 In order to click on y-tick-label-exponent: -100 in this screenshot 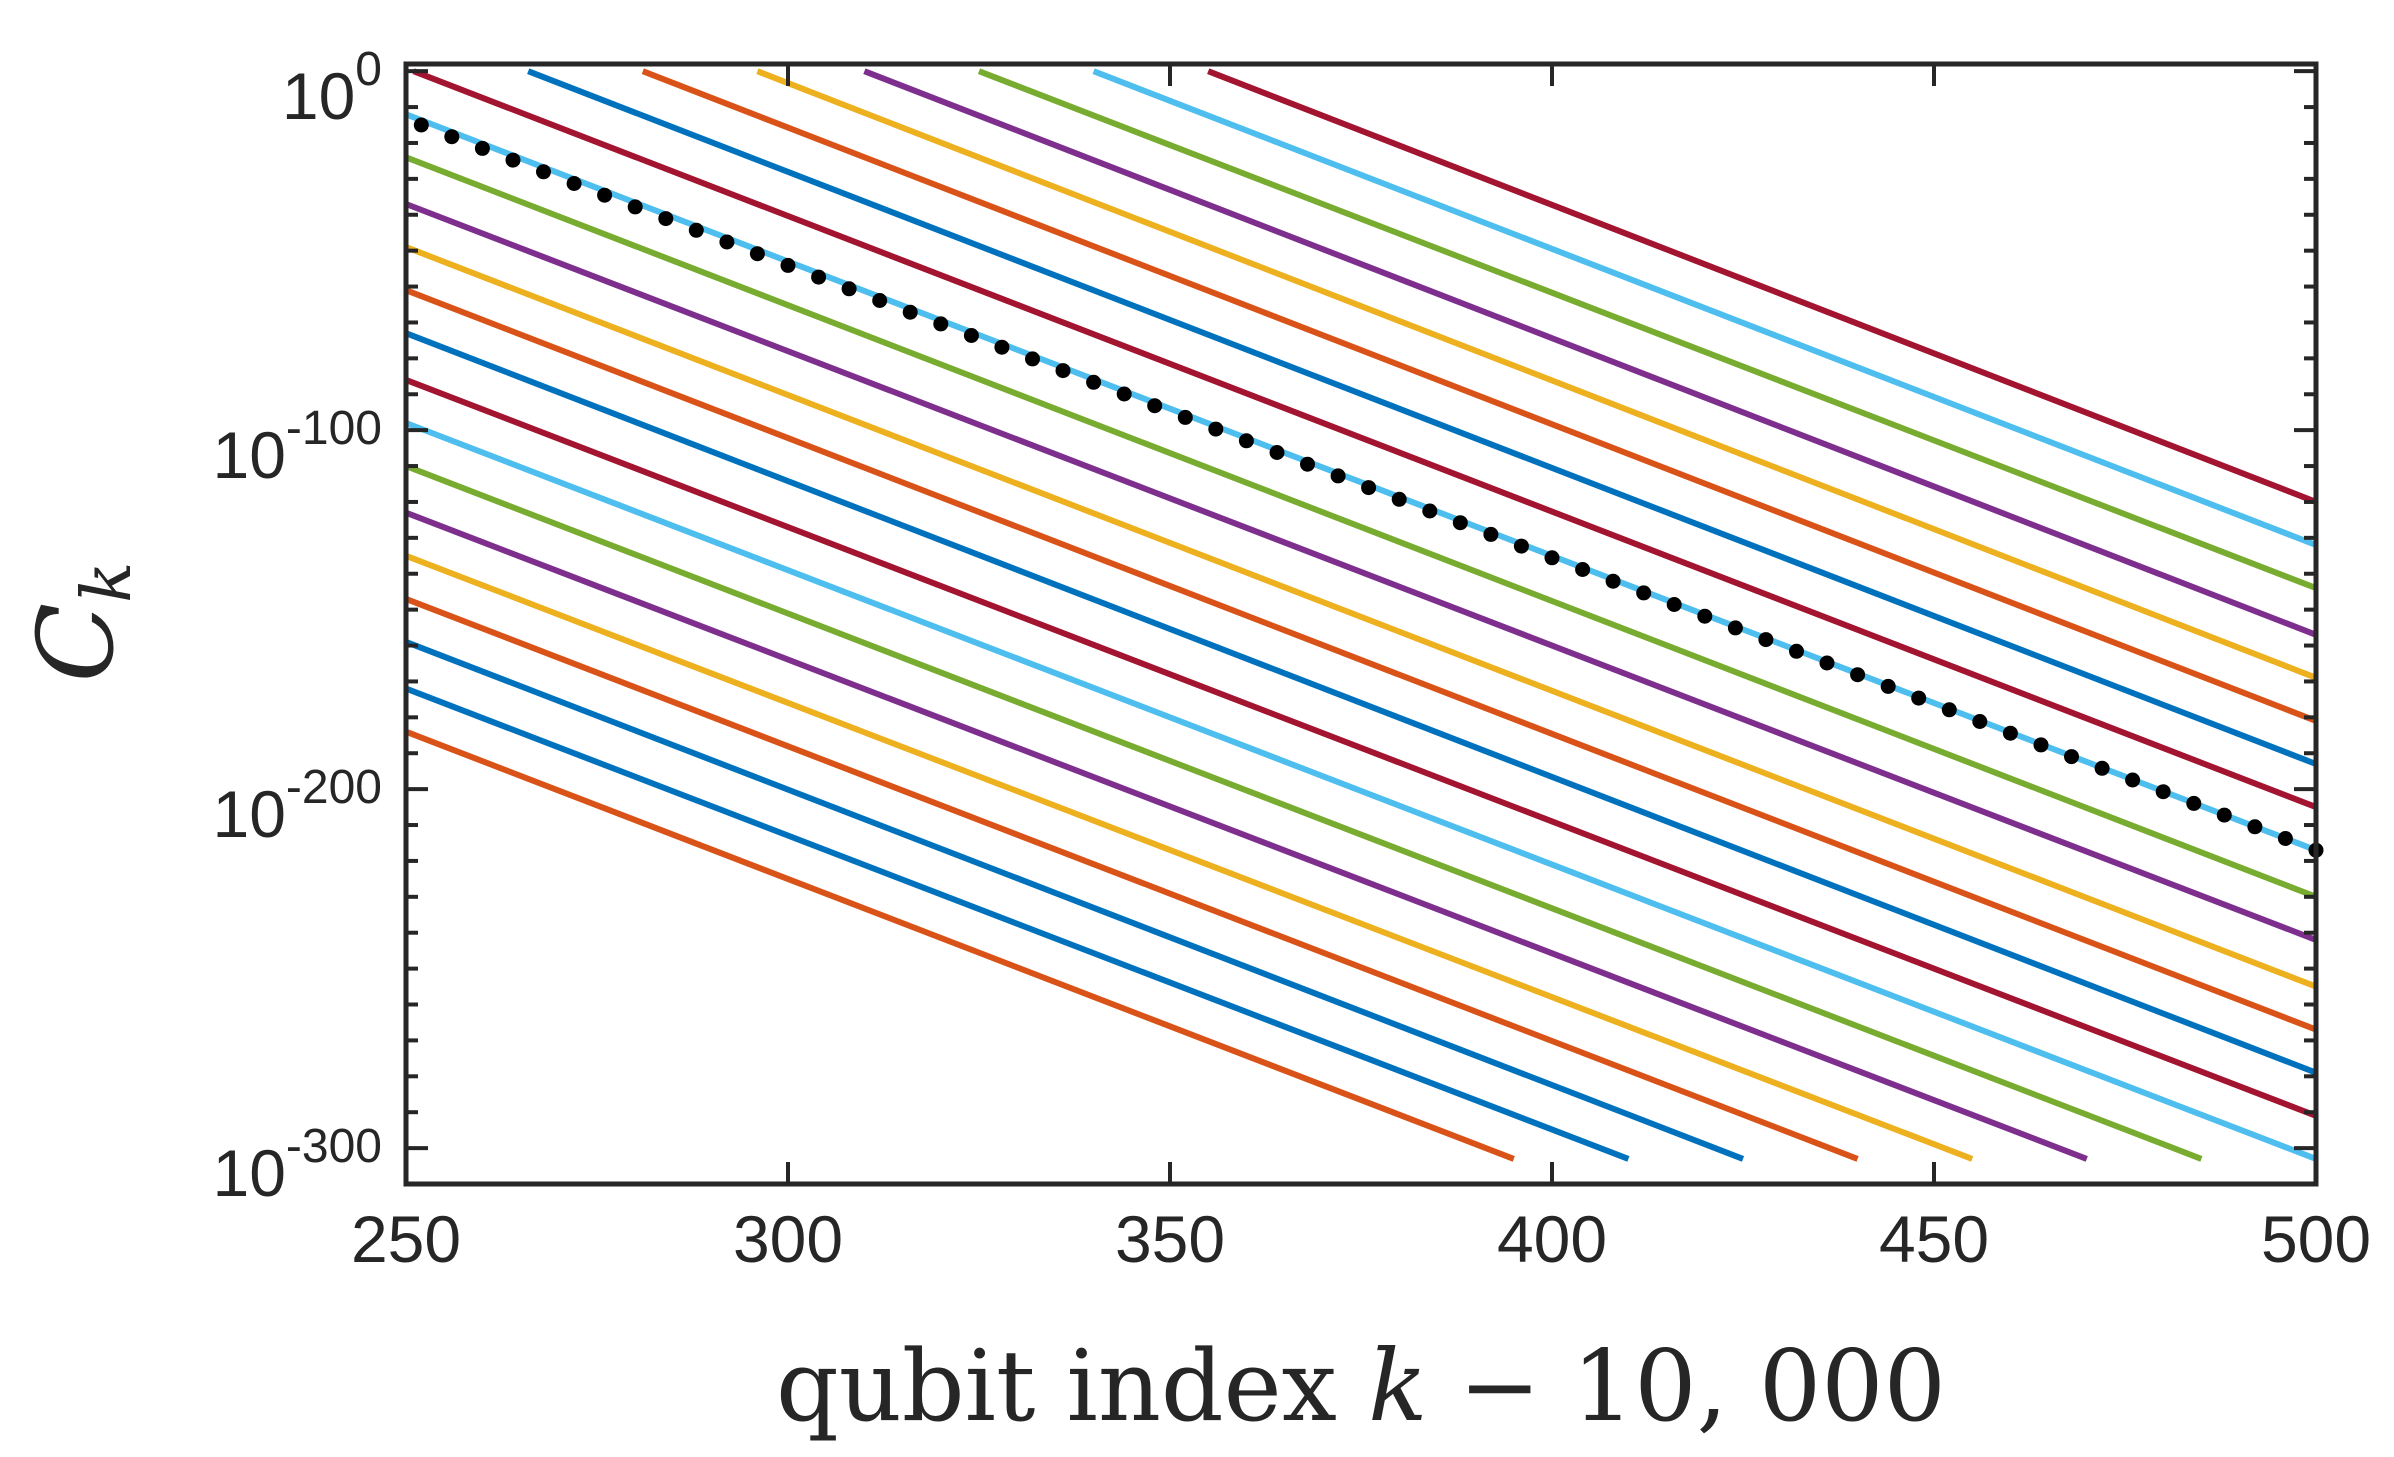, I will do `click(334, 428)`.